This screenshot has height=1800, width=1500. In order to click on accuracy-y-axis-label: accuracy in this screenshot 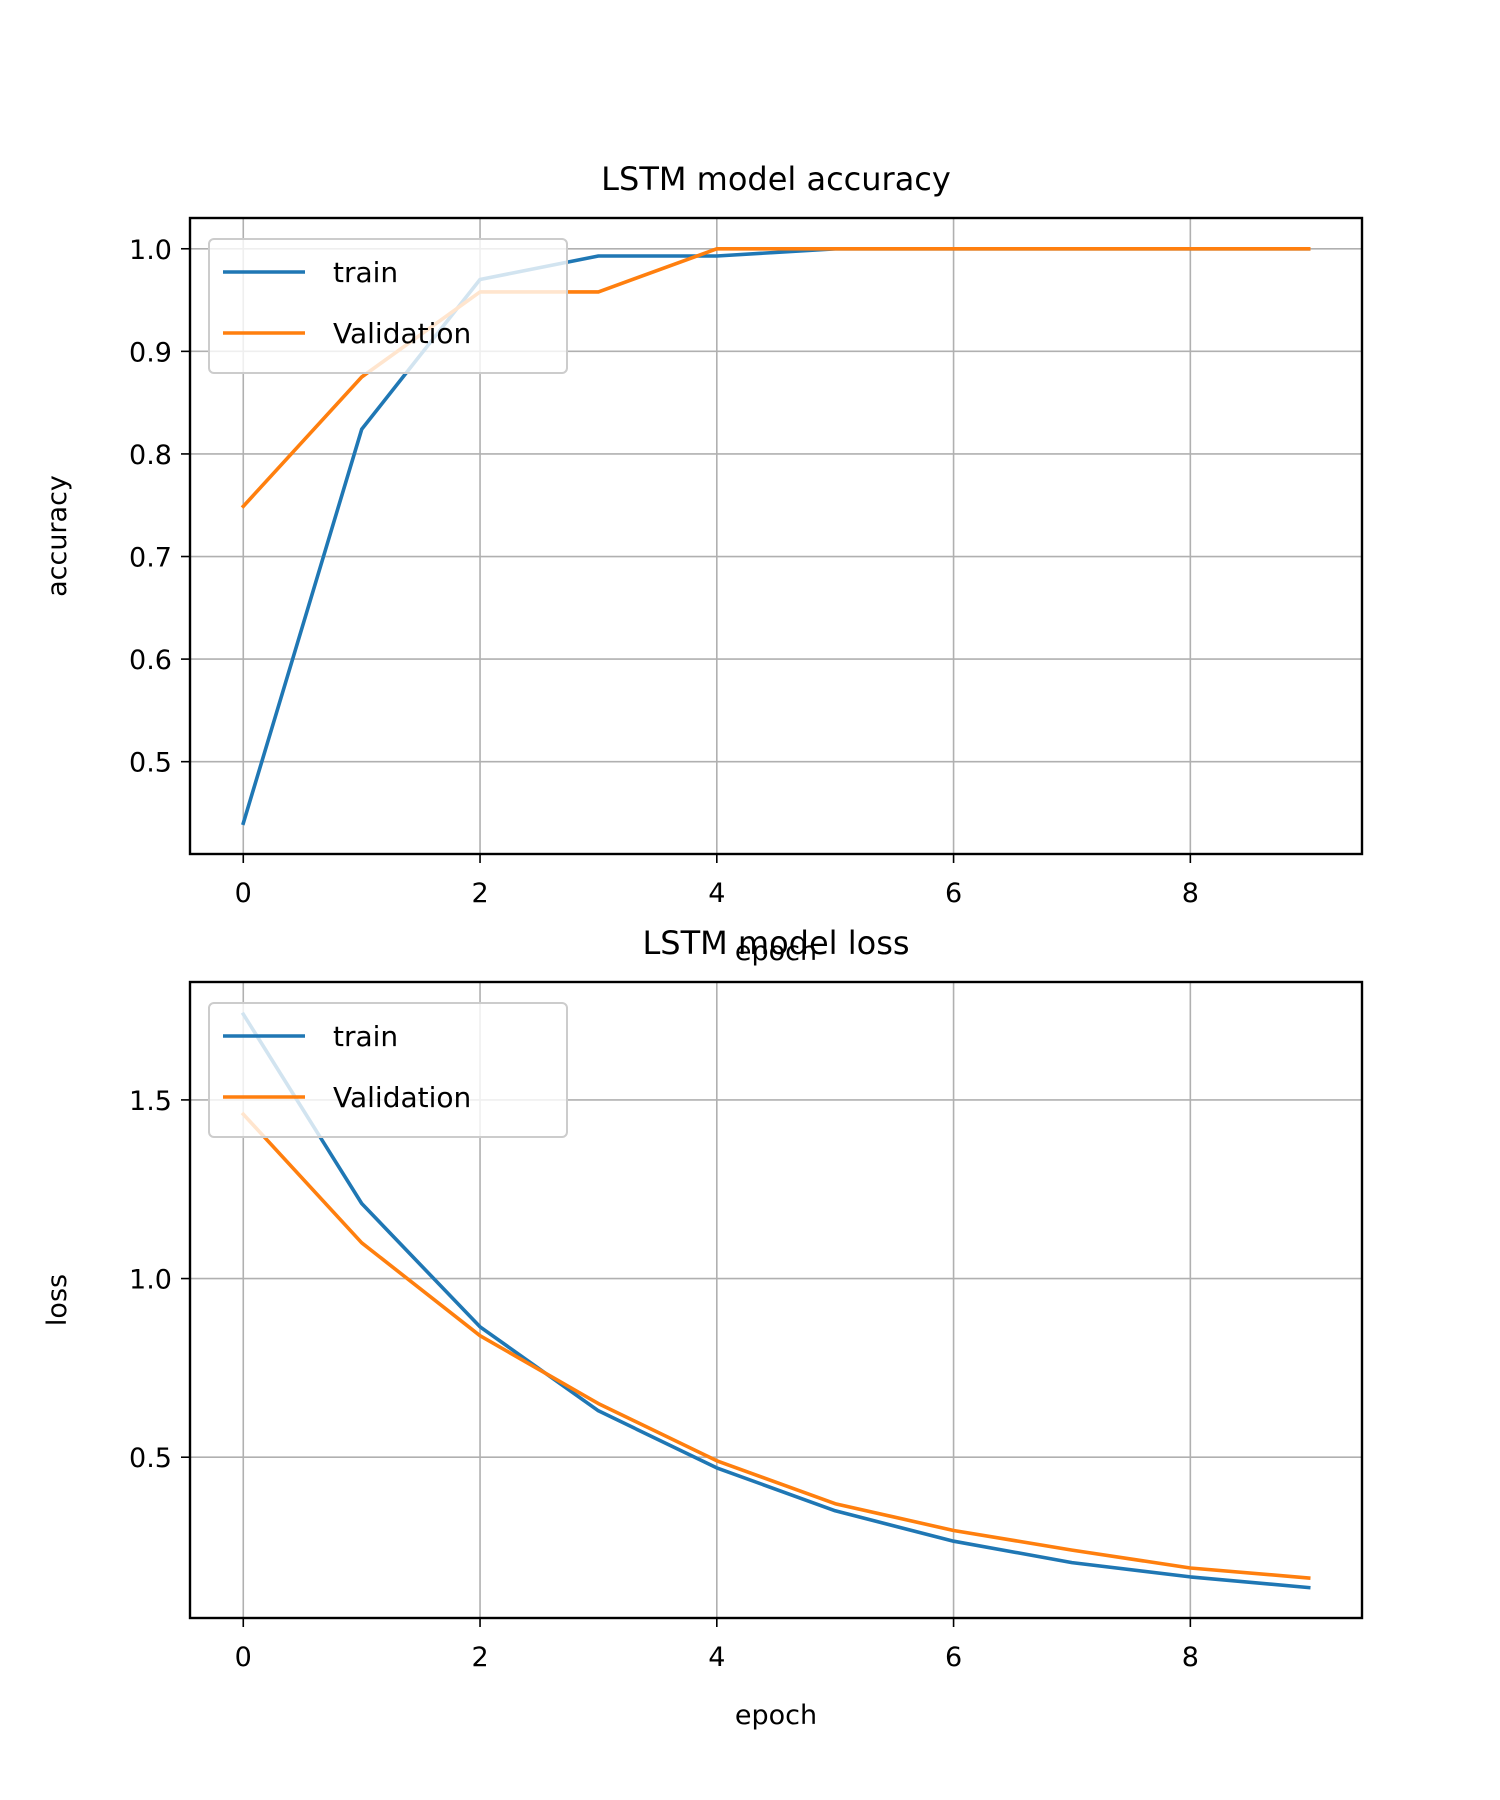, I will do `click(57, 536)`.